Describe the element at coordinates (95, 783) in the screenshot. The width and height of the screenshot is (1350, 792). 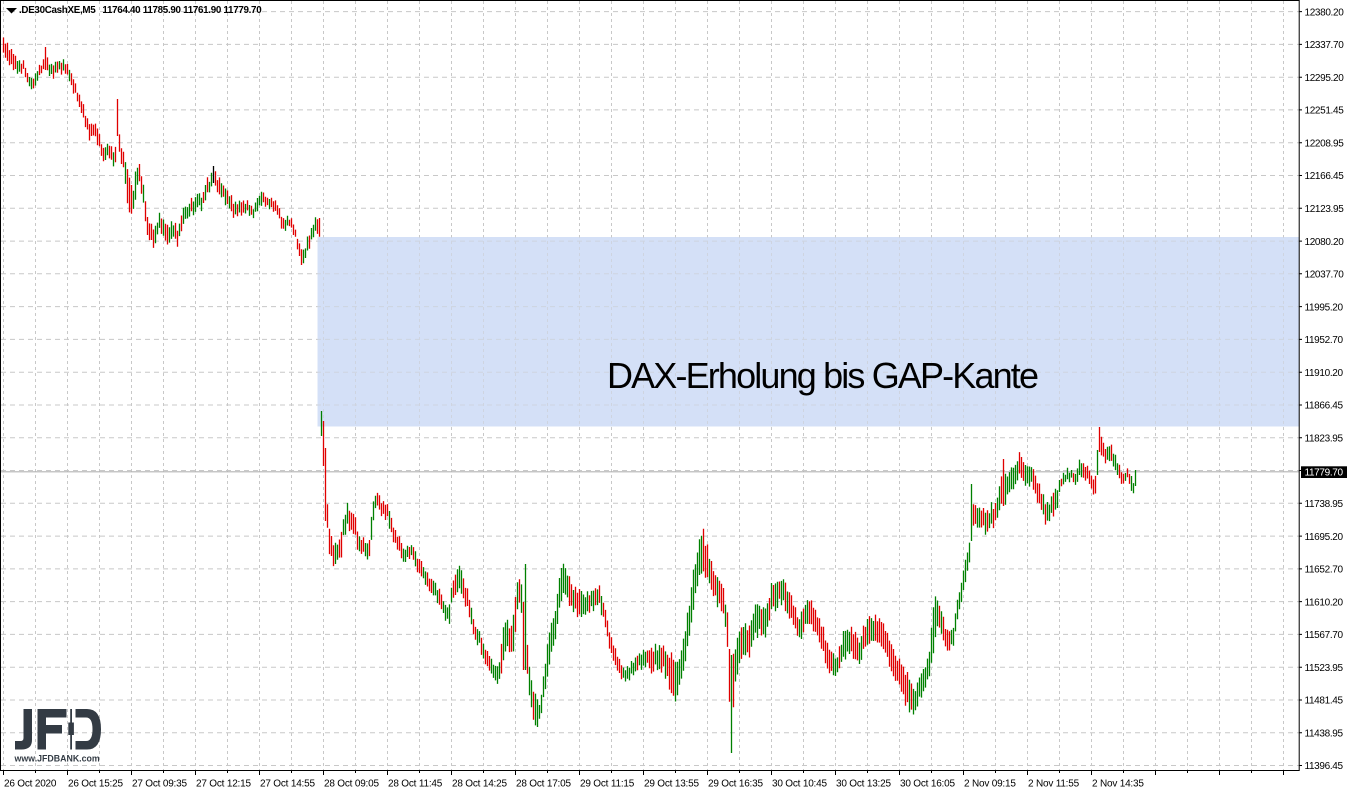
I see `svg-text: 26 Oct 15:25` at that location.